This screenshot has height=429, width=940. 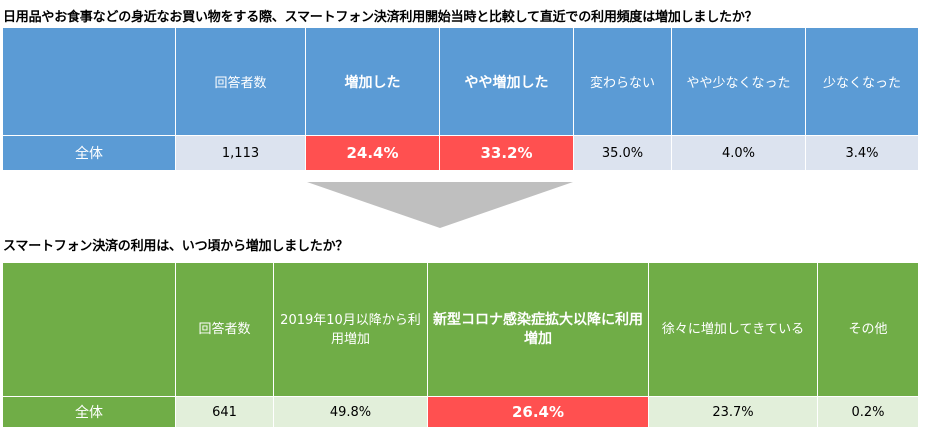 What do you see at coordinates (440, 205) in the screenshot?
I see `down-arrow-icon` at bounding box center [440, 205].